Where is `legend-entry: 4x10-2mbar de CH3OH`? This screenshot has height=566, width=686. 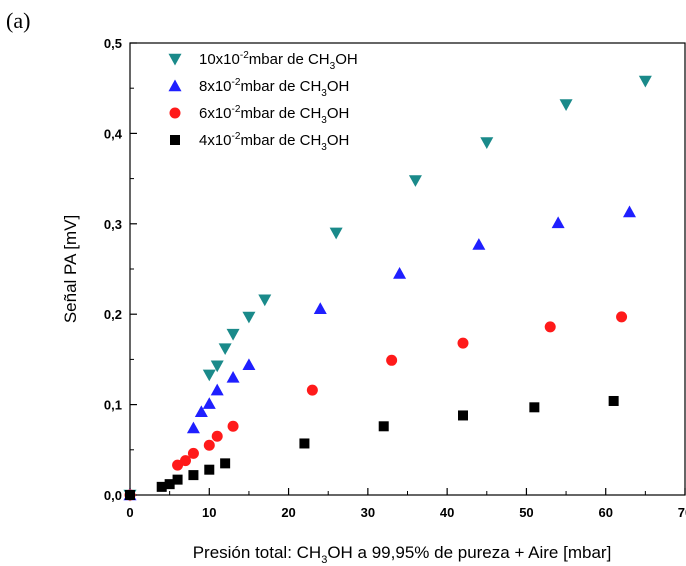
legend-entry: 4x10-2mbar de CH3OH is located at coordinates (274, 142).